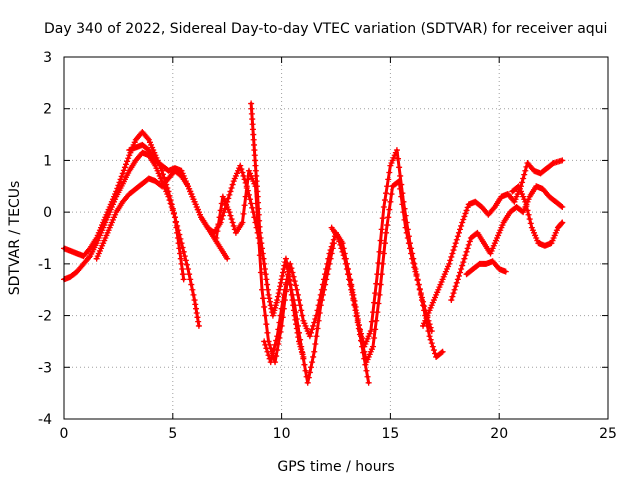 This screenshot has height=480, width=640. What do you see at coordinates (389, 272) in the screenshot?
I see `series-sat-i` at bounding box center [389, 272].